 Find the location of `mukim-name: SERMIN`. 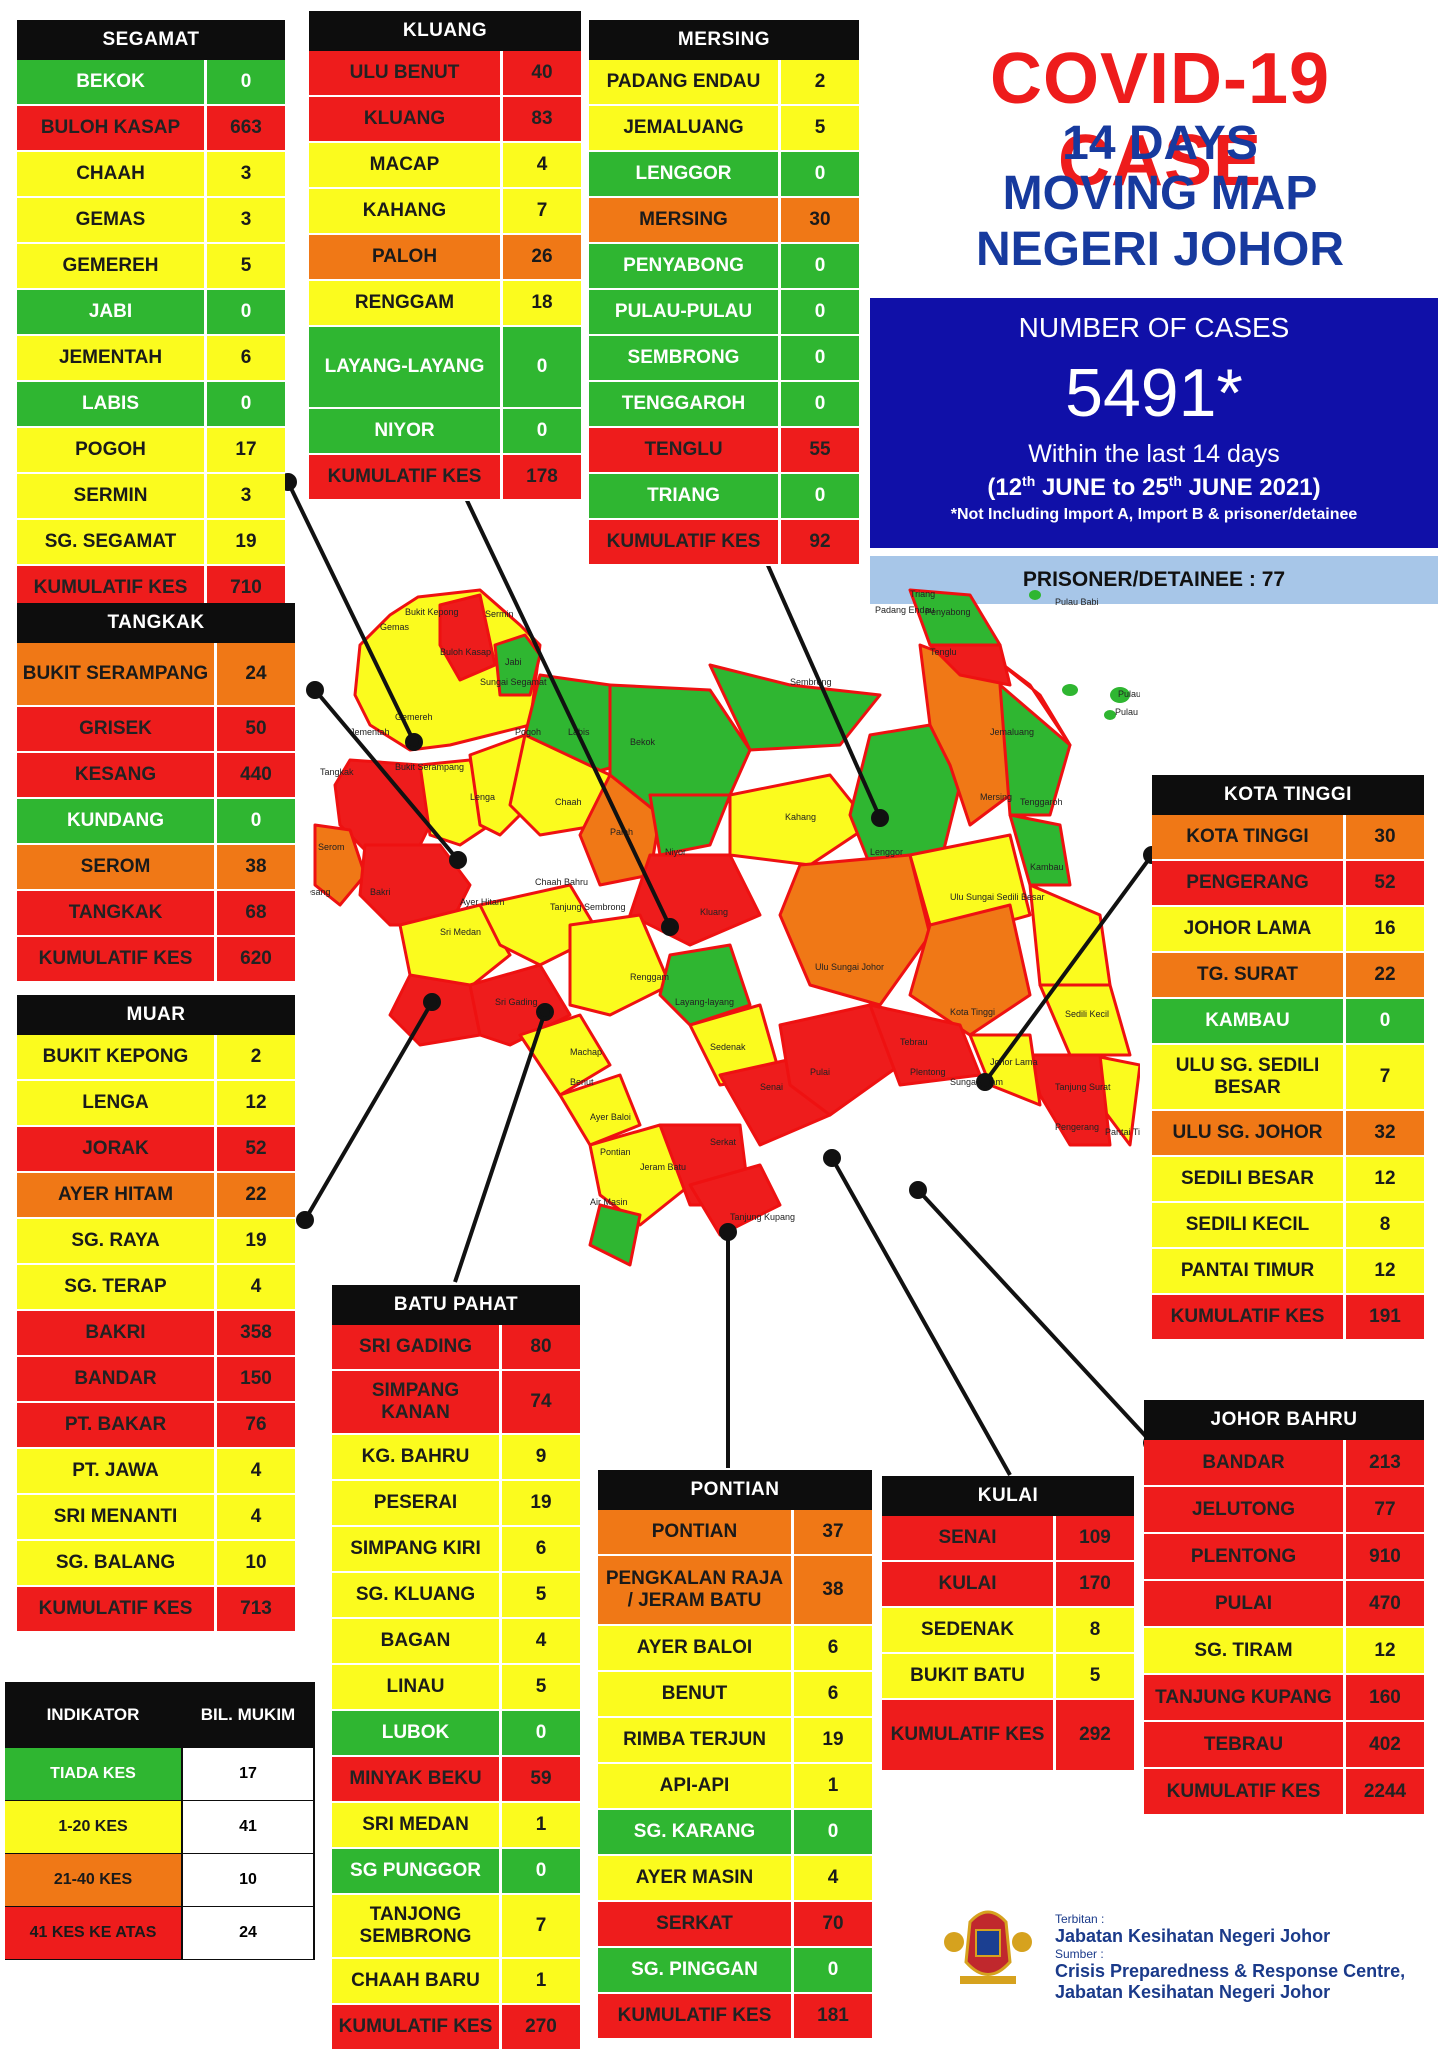

mukim-name: SERMIN is located at coordinates (112, 496).